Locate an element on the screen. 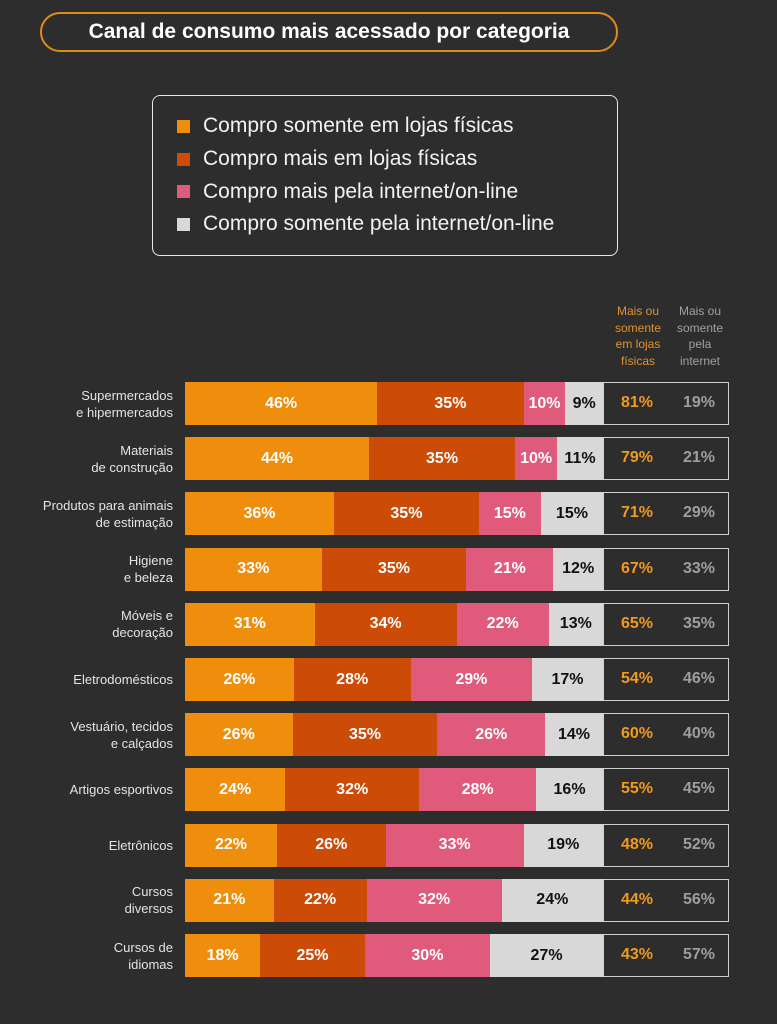  category-label: Supermercados e hipermercados is located at coordinates (124, 403).